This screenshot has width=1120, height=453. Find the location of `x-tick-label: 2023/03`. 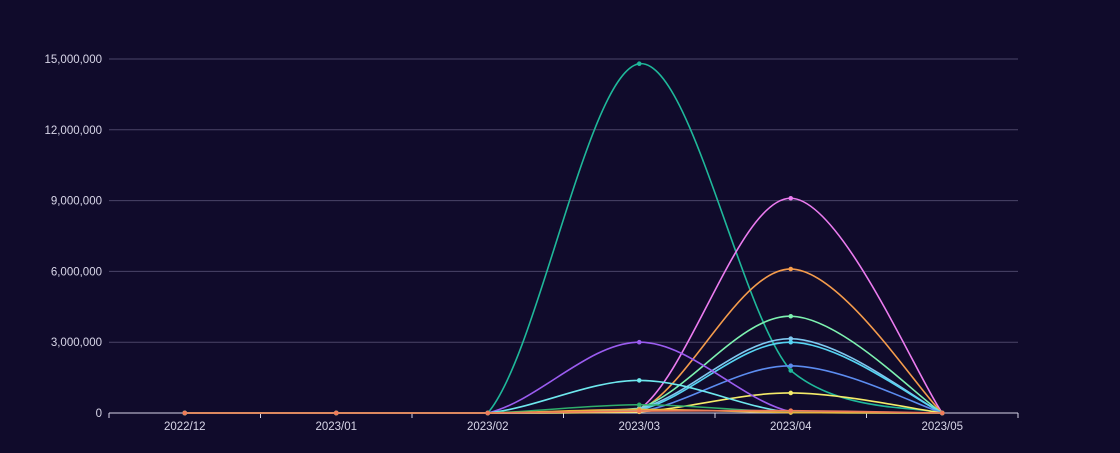

x-tick-label: 2023/03 is located at coordinates (639, 427).